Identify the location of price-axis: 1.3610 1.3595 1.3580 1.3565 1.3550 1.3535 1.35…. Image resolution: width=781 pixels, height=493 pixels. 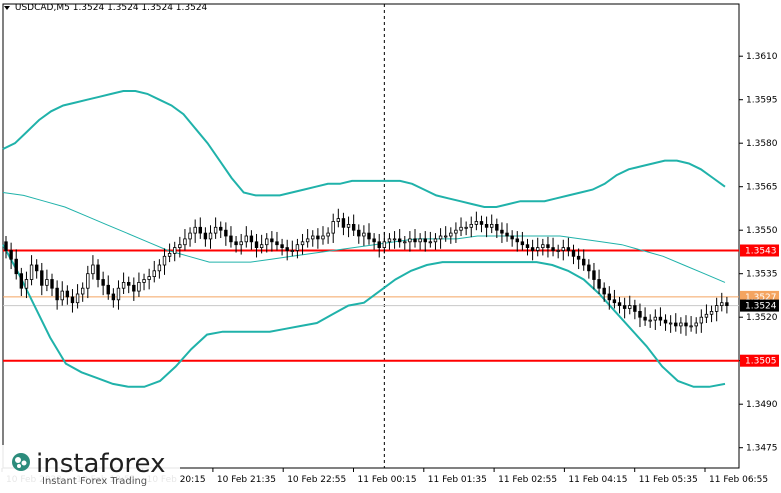
(759, 253).